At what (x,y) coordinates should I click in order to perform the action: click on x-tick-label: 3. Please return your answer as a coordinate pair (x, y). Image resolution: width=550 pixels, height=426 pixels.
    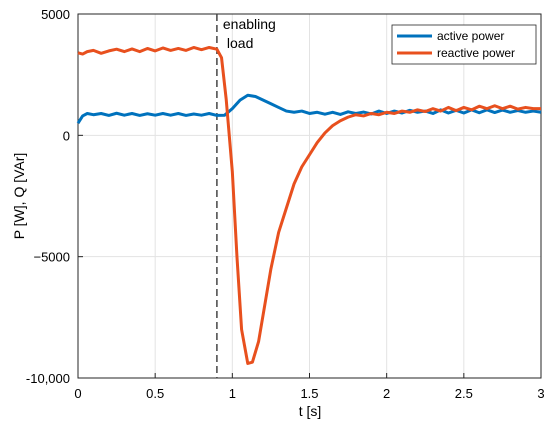
    Looking at the image, I should click on (540, 393).